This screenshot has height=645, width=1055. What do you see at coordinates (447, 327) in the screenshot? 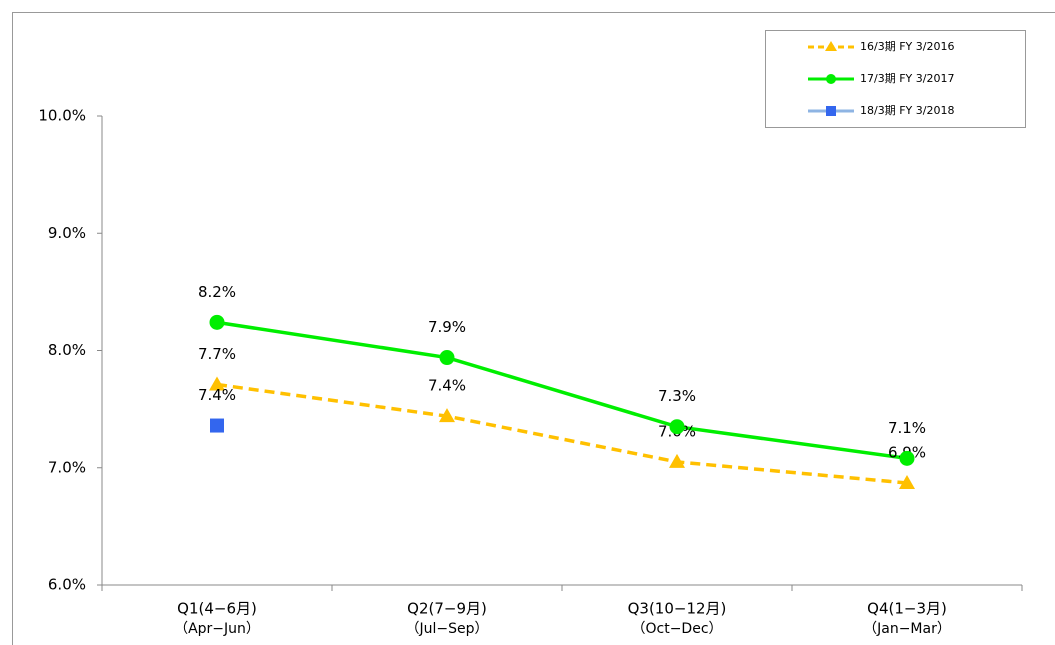
I see `data-label: 7.9%` at bounding box center [447, 327].